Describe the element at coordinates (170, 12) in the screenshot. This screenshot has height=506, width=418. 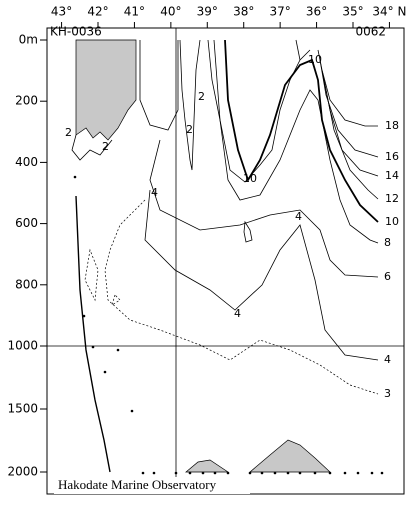
I see `x-tick-label: 40°` at that location.